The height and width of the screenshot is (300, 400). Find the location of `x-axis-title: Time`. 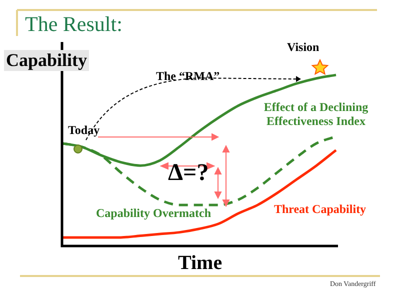

x-axis-title: Time is located at coordinates (200, 263).